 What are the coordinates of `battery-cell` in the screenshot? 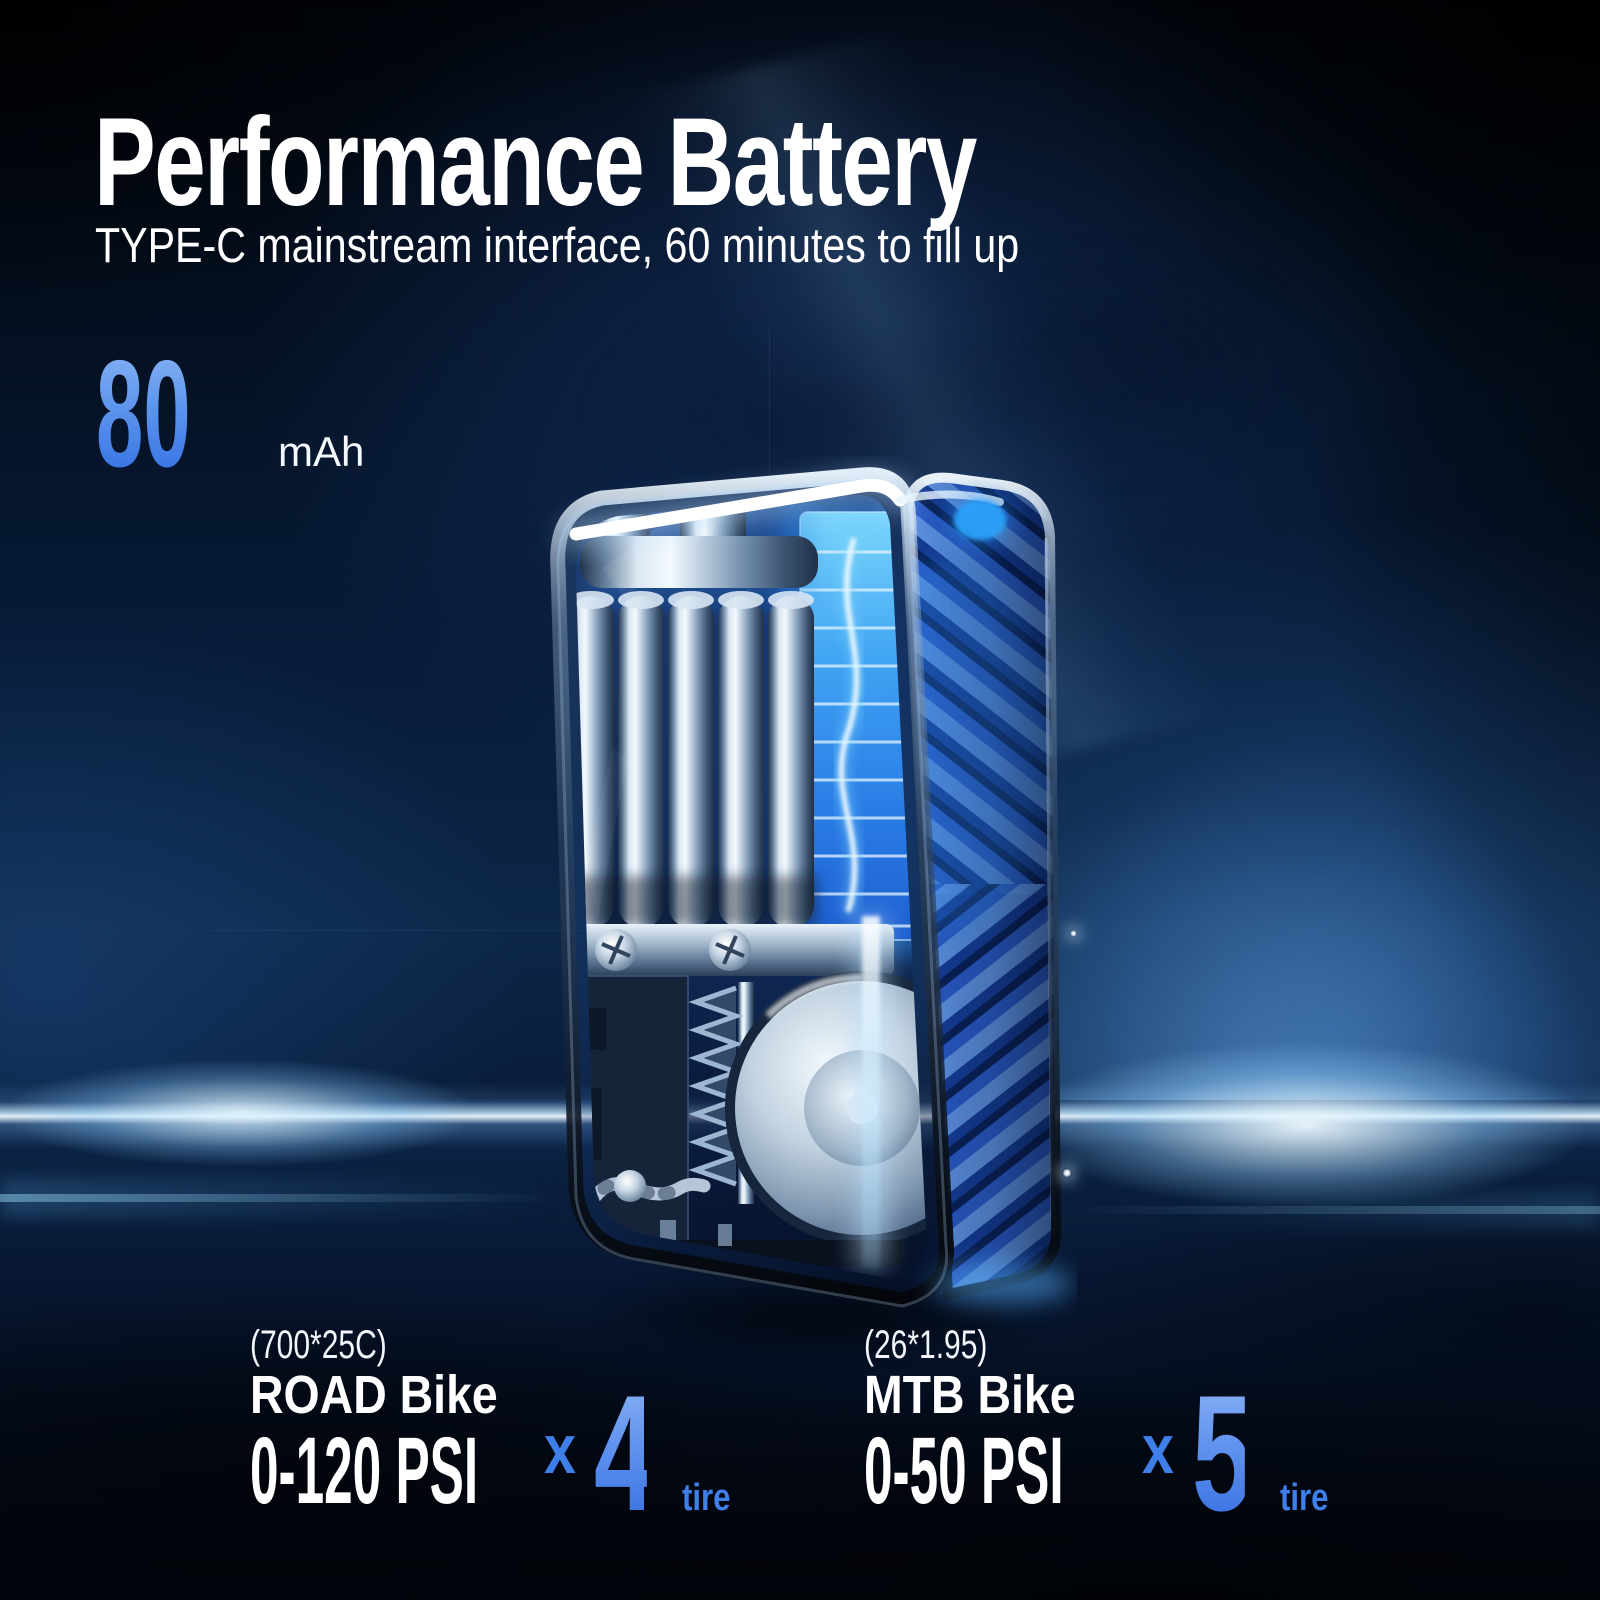 It's located at (859, 726).